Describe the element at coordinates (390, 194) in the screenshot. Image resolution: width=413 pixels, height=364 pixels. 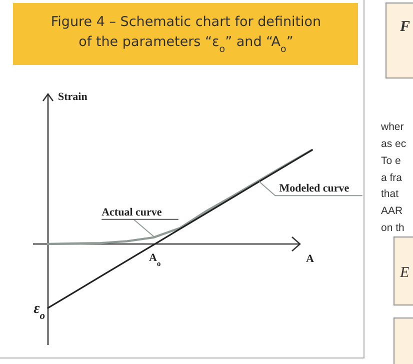
I see `text: that` at that location.